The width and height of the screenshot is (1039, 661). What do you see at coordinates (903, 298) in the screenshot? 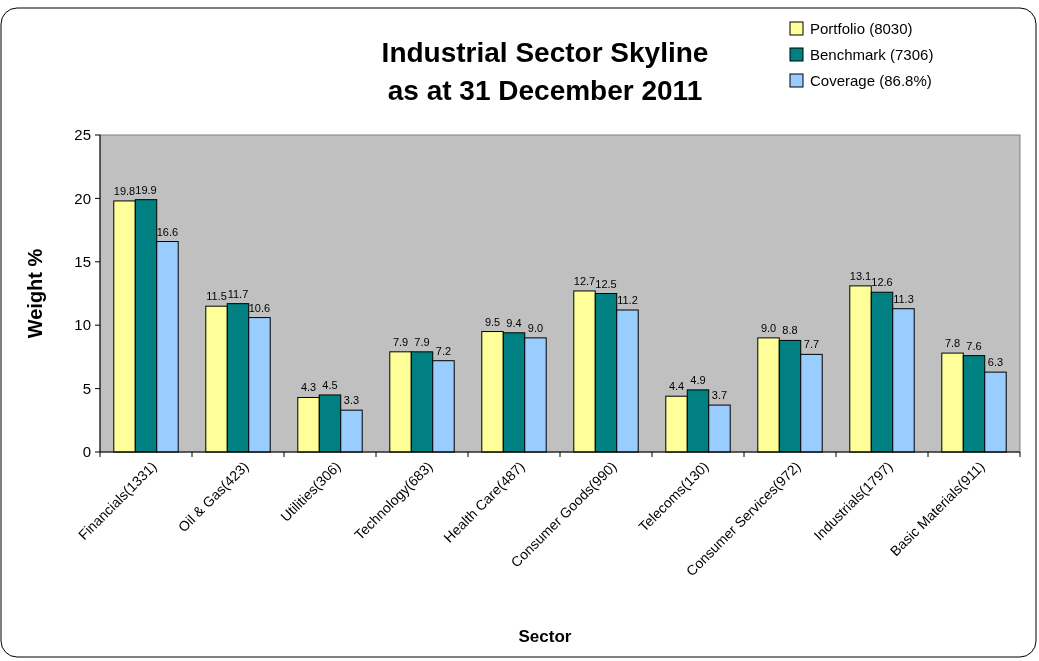
I see `data-label: 11.3` at bounding box center [903, 298].